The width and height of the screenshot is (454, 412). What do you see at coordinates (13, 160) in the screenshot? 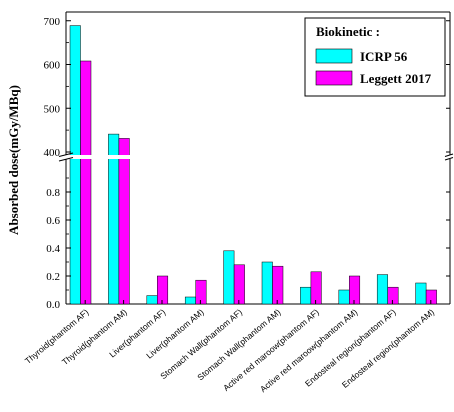
I see `y-axis-label: Absorbed dose(mGy/MBq)` at bounding box center [13, 160].